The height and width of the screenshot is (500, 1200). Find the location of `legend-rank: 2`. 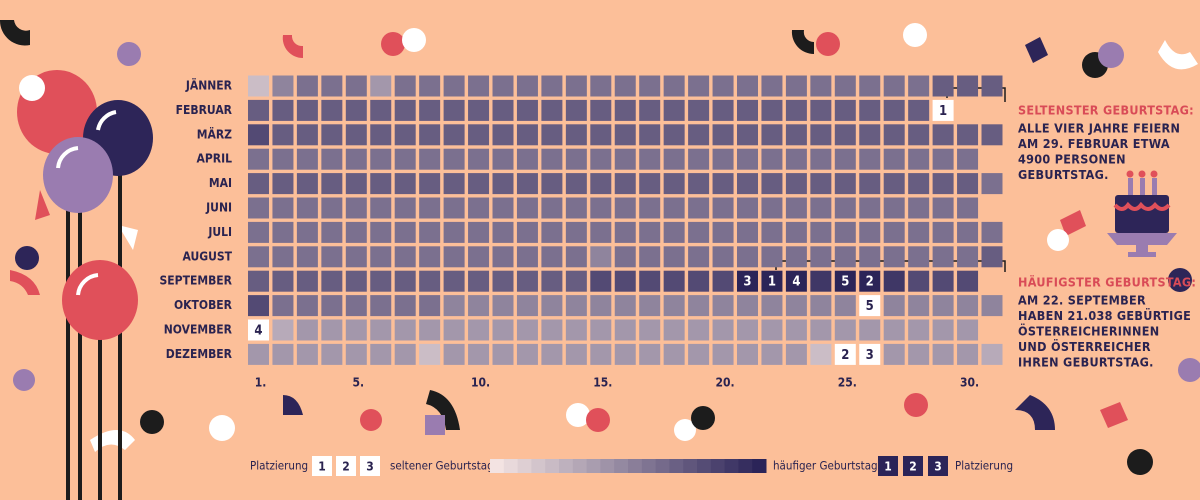

legend-rank: 2 is located at coordinates (346, 467).